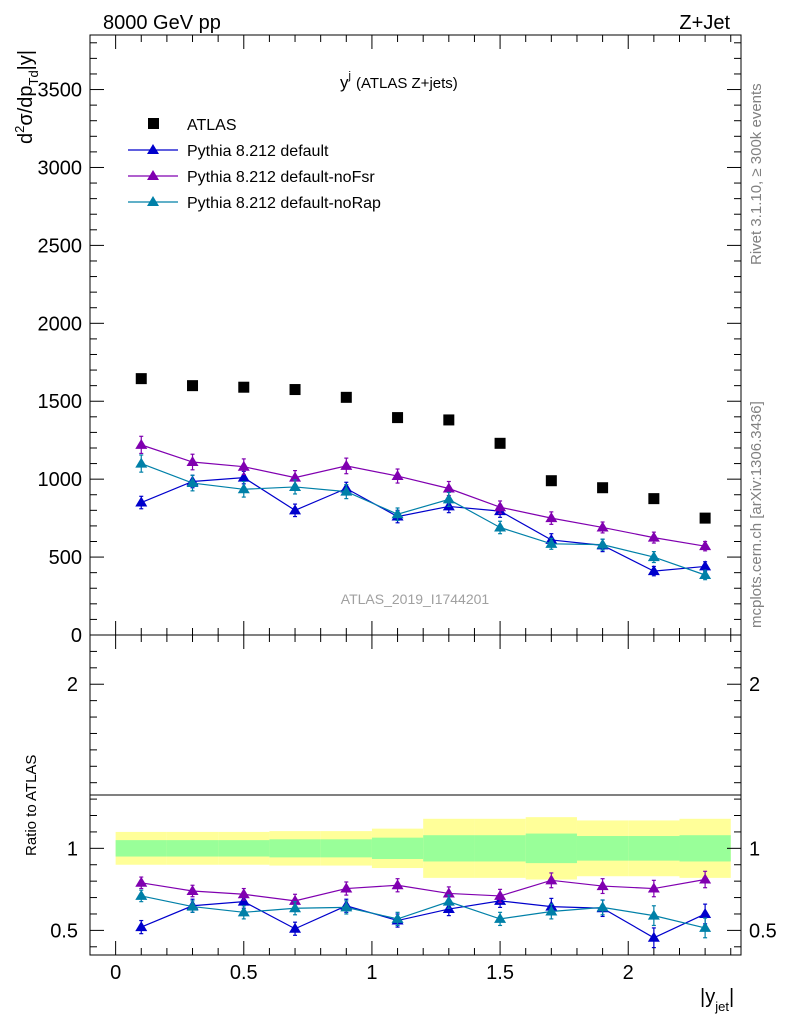 The width and height of the screenshot is (786, 1024). I want to click on y-tick-label: 1000, so click(60, 480).